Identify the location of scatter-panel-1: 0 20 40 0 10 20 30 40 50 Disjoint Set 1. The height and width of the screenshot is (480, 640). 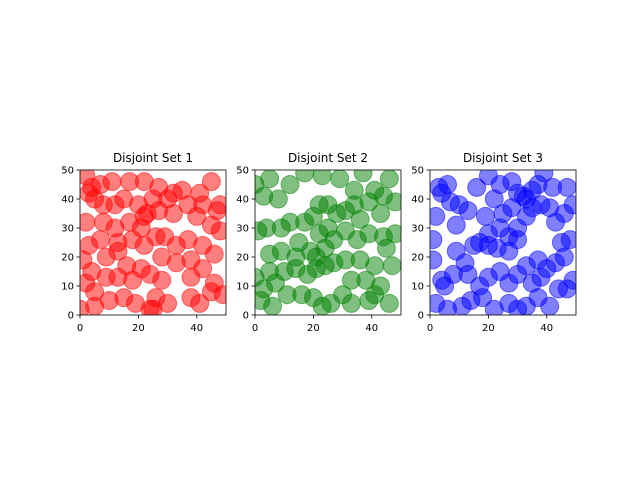
(144, 242).